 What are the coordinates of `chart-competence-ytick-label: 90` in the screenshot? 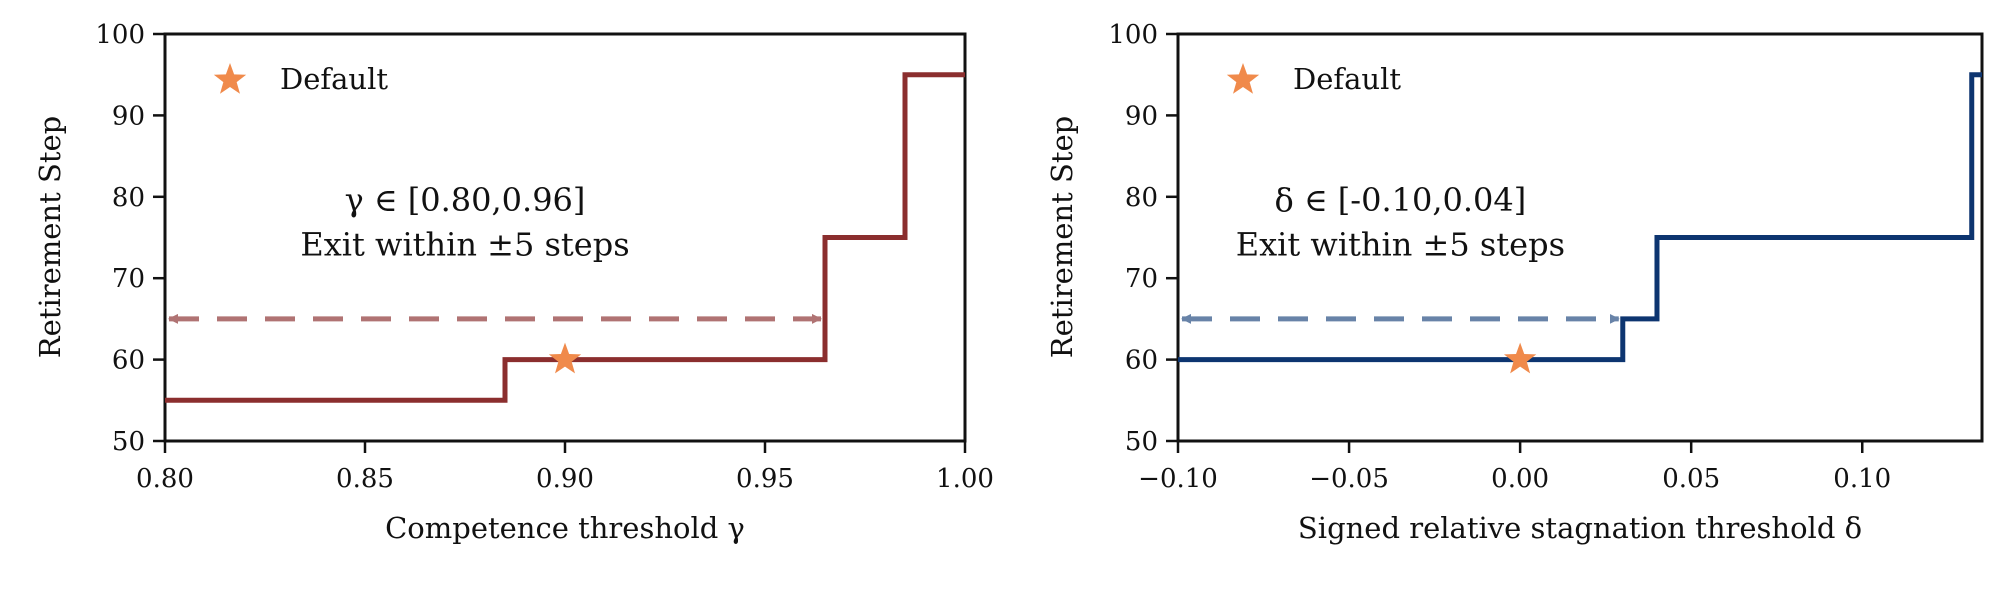 It's located at (128, 116).